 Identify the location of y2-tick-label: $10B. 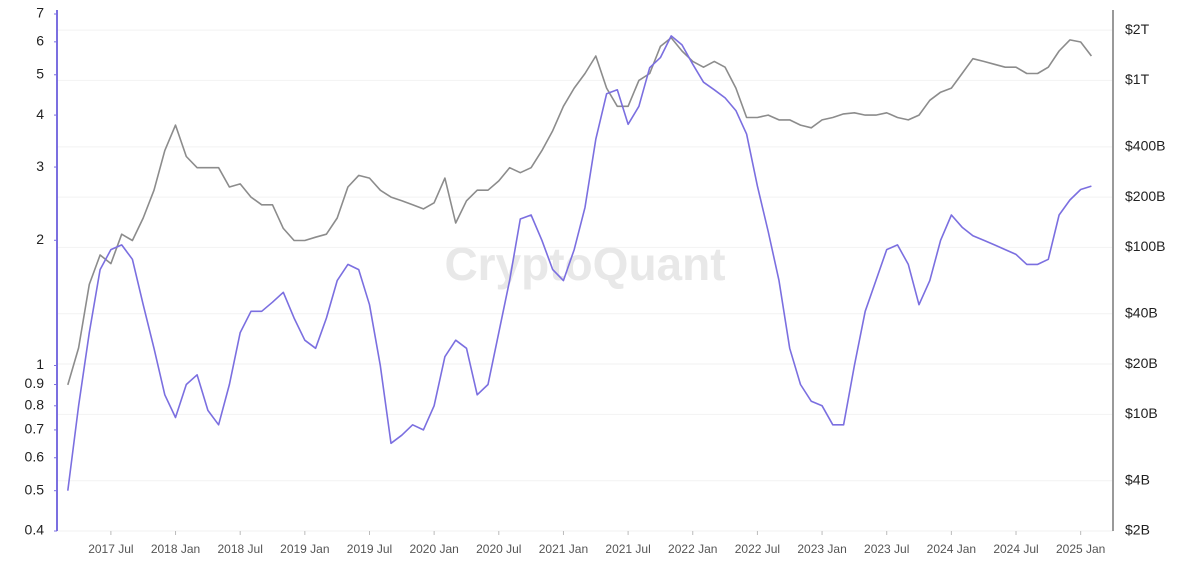
(1141, 413).